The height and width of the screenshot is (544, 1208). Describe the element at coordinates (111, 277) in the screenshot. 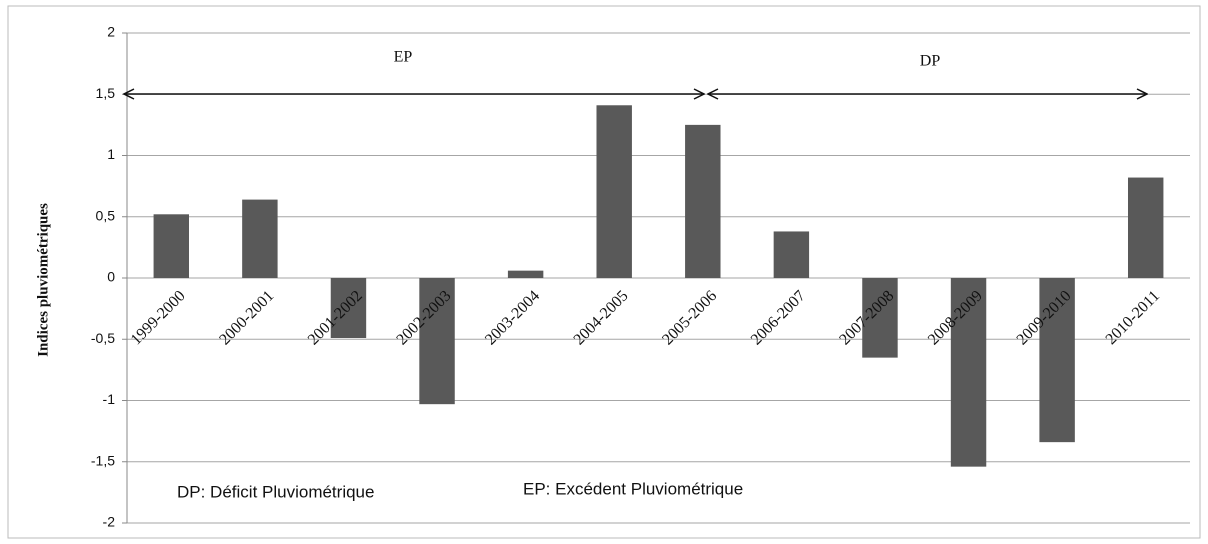

I see `y-tick-label: 0` at that location.